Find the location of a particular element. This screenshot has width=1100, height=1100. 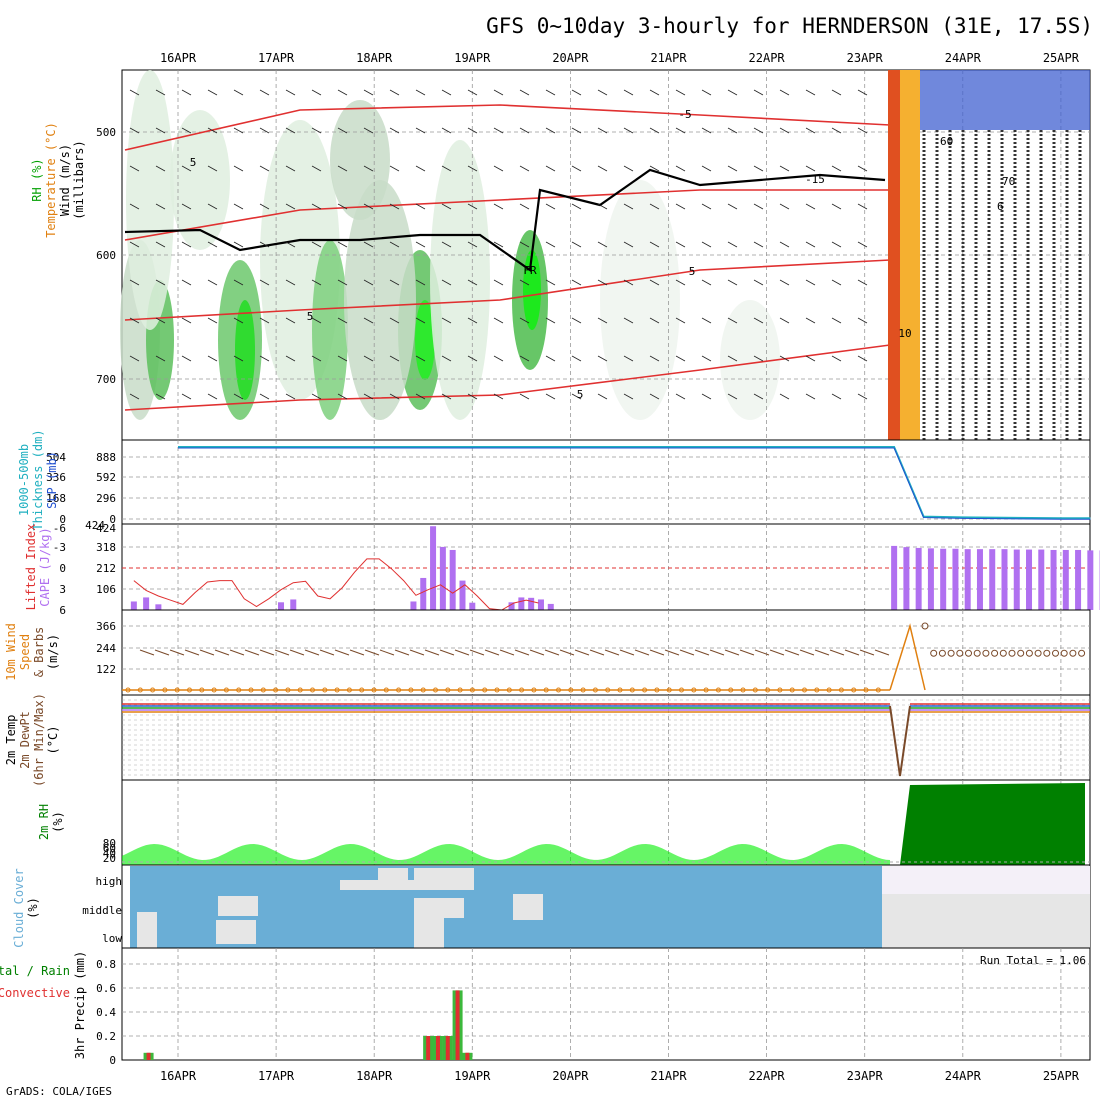

bottom-date-label: 25APR is located at coordinates (1061, 1076).